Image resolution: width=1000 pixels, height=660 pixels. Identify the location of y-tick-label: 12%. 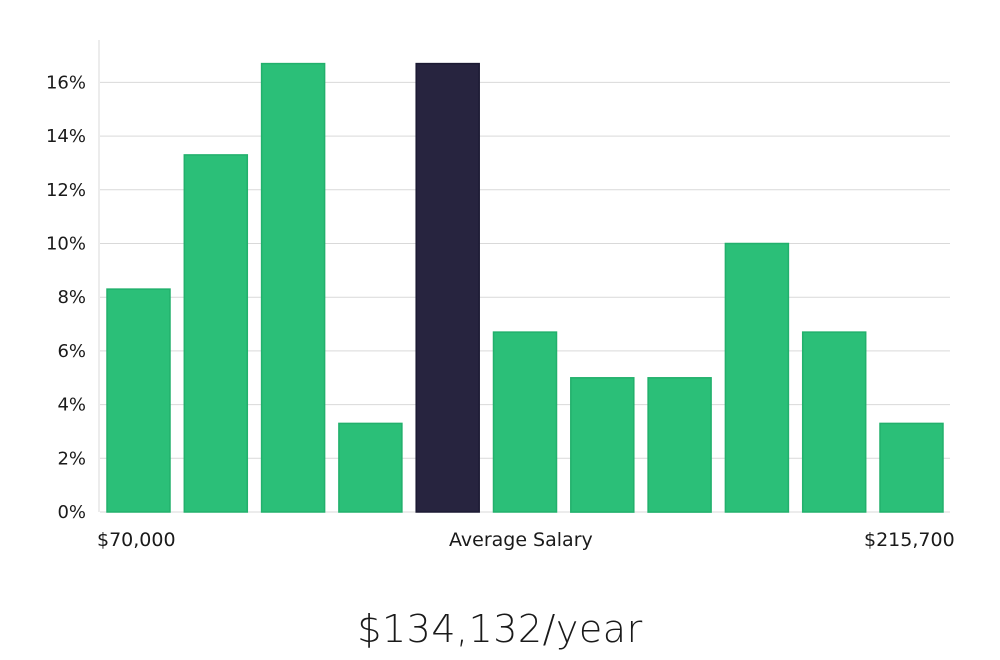
(66, 190).